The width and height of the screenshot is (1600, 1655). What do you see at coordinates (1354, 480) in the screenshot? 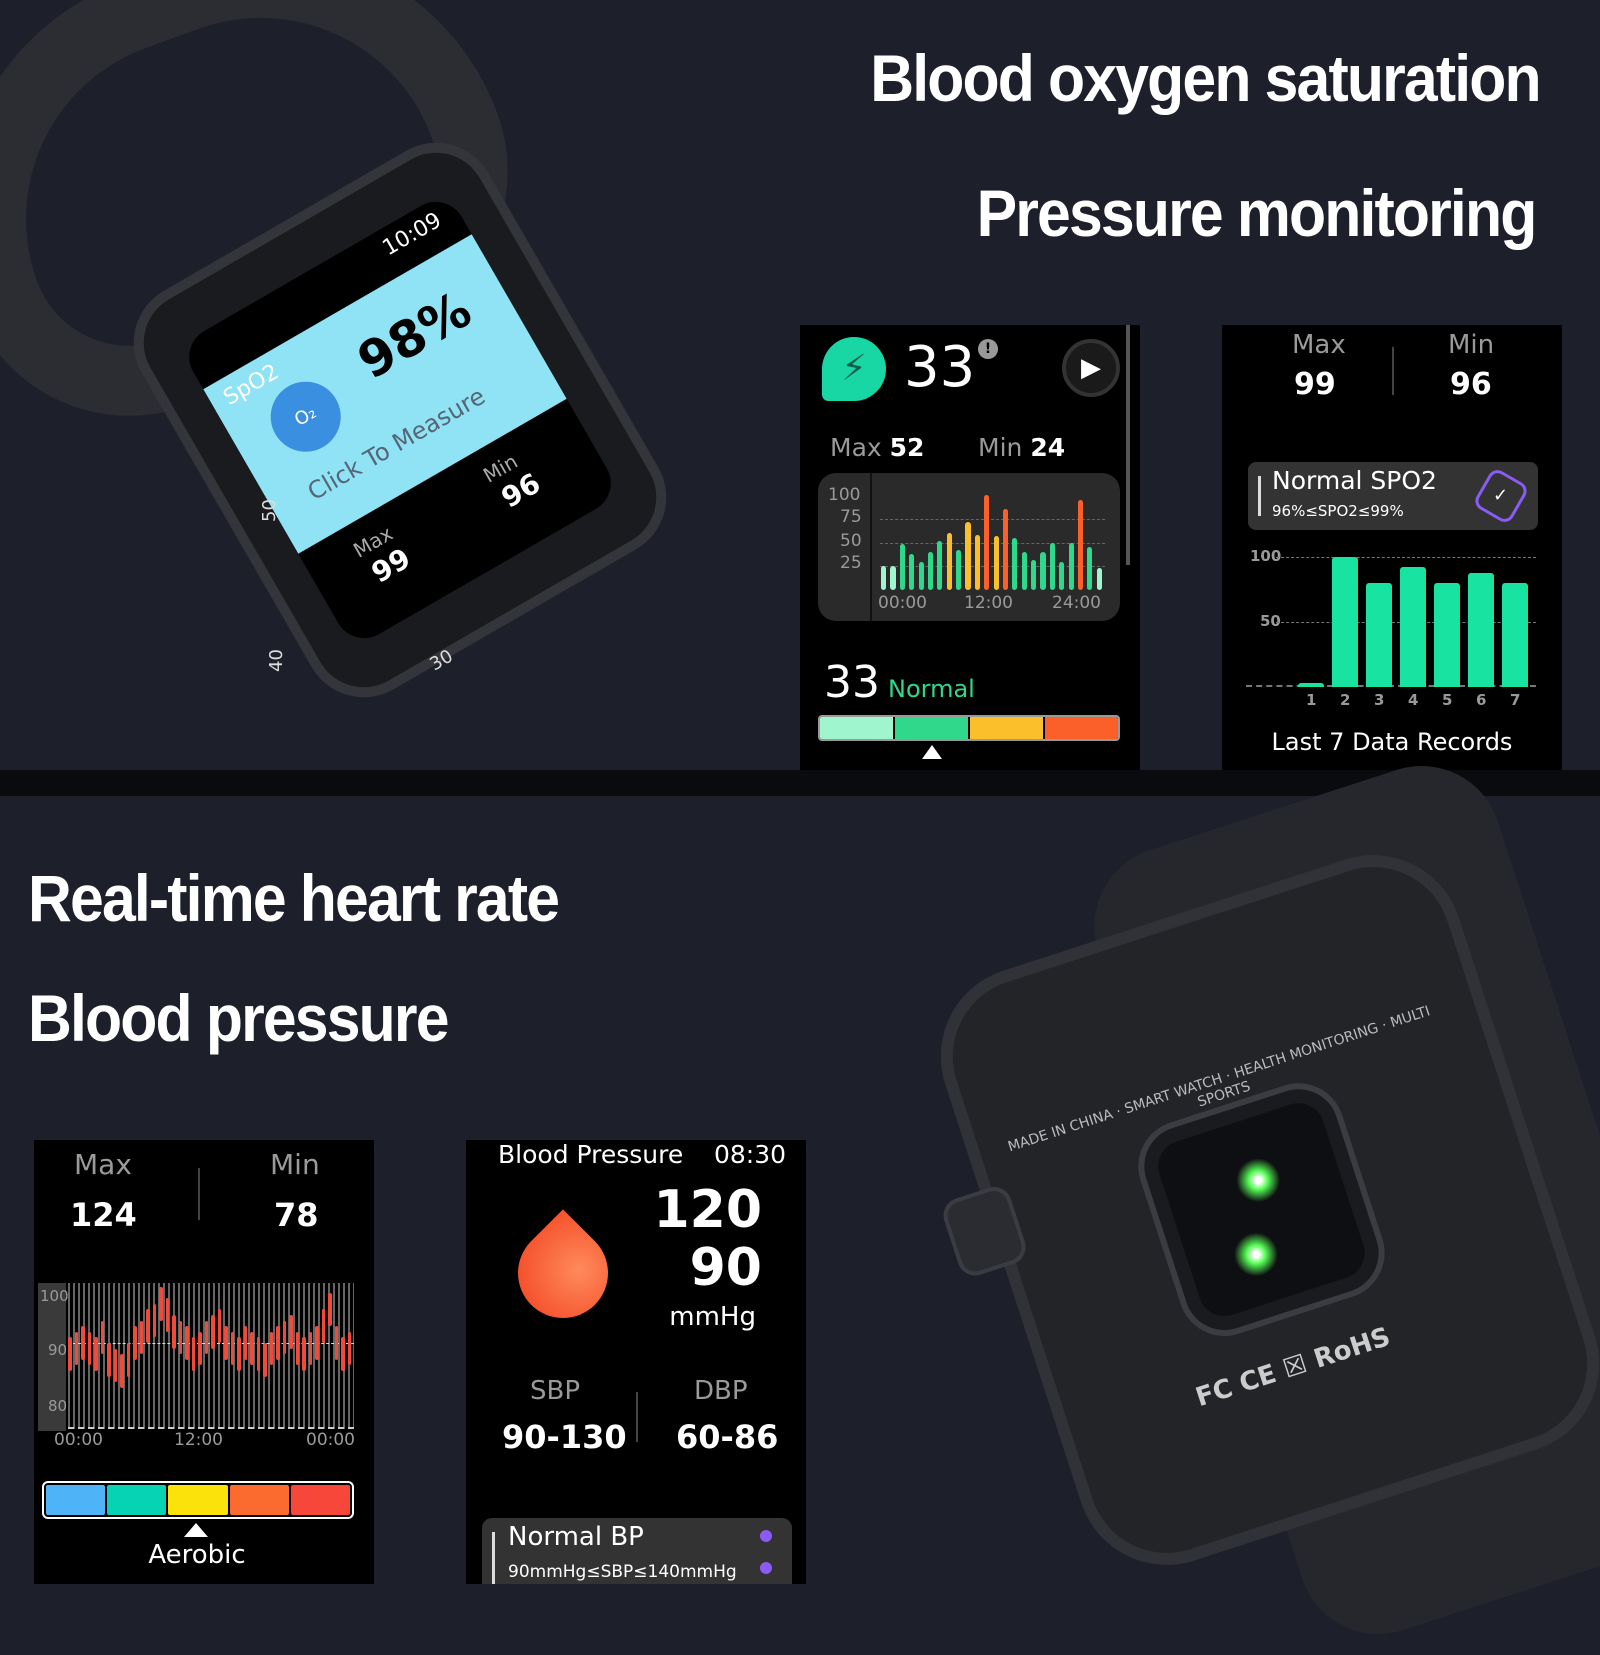
I see `status-title: Normal SPO2` at bounding box center [1354, 480].